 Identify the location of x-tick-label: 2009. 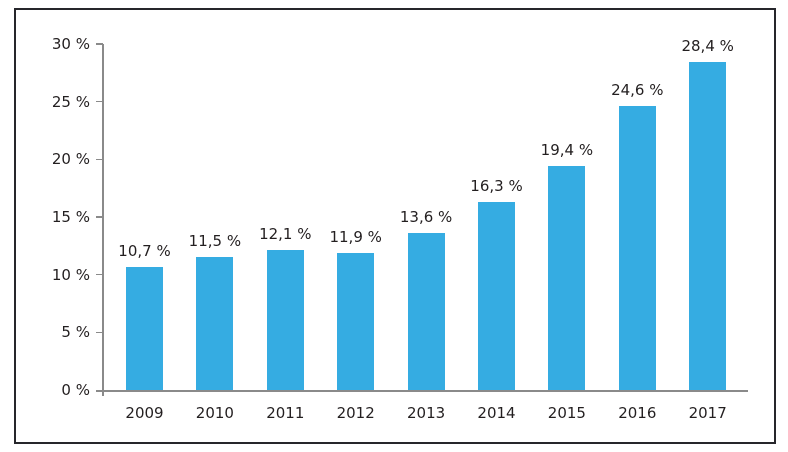
(144, 413).